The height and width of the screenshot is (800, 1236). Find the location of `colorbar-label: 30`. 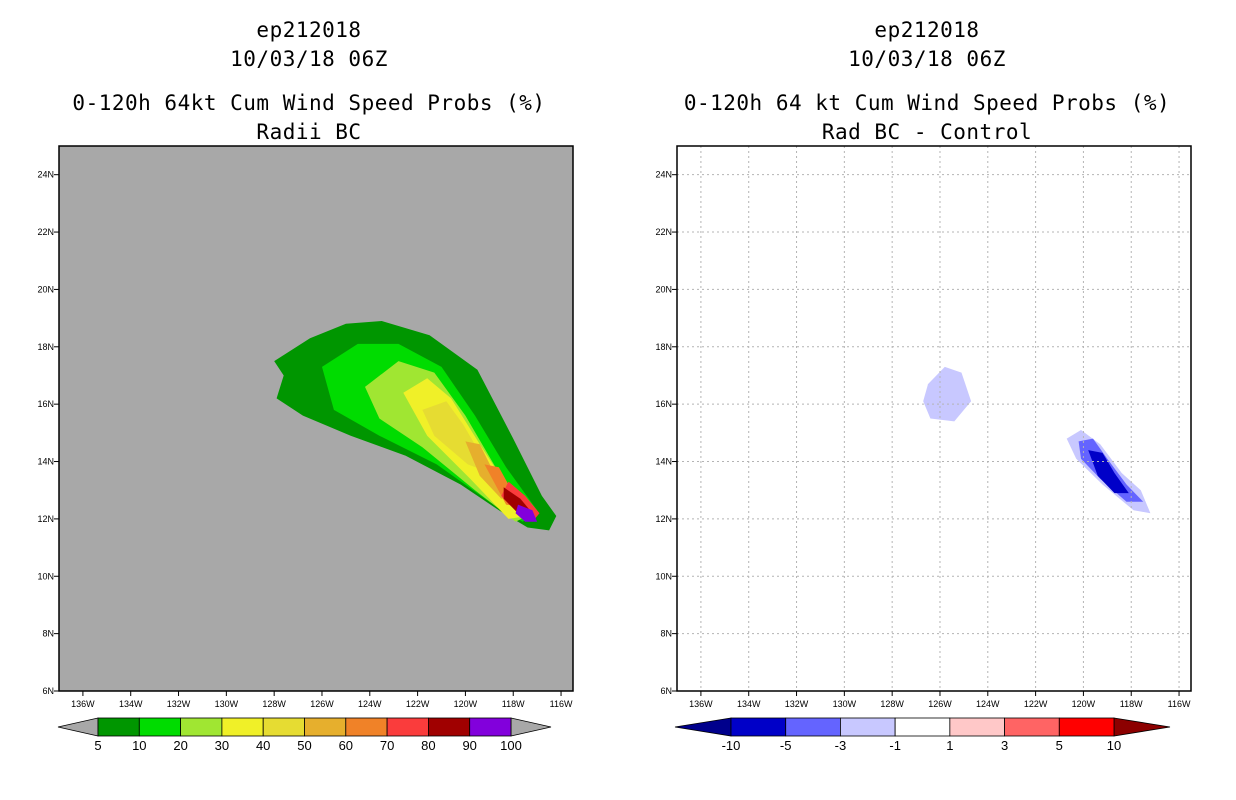

colorbar-label: 30 is located at coordinates (222, 745).